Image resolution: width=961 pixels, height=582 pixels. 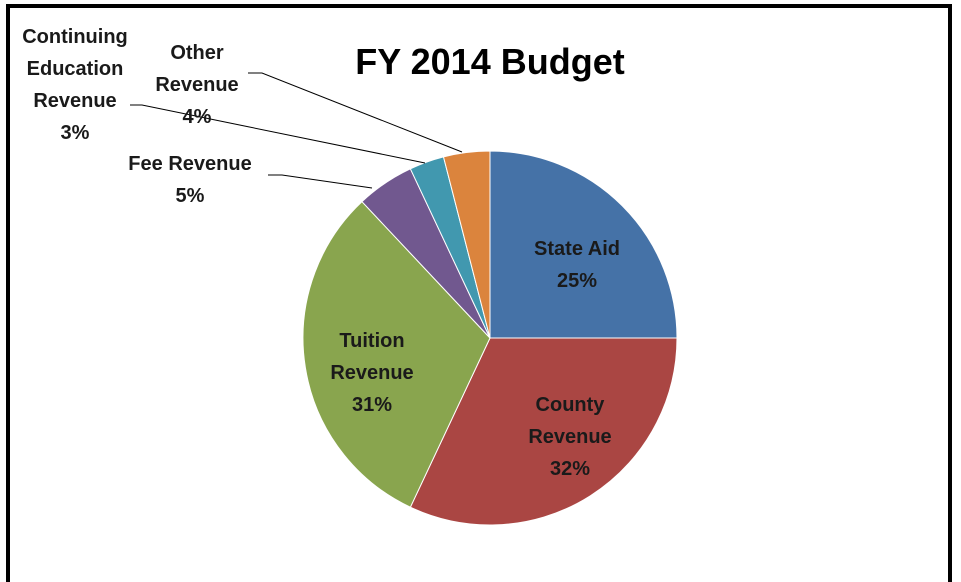 I want to click on value-label: 25%, so click(x=577, y=281).